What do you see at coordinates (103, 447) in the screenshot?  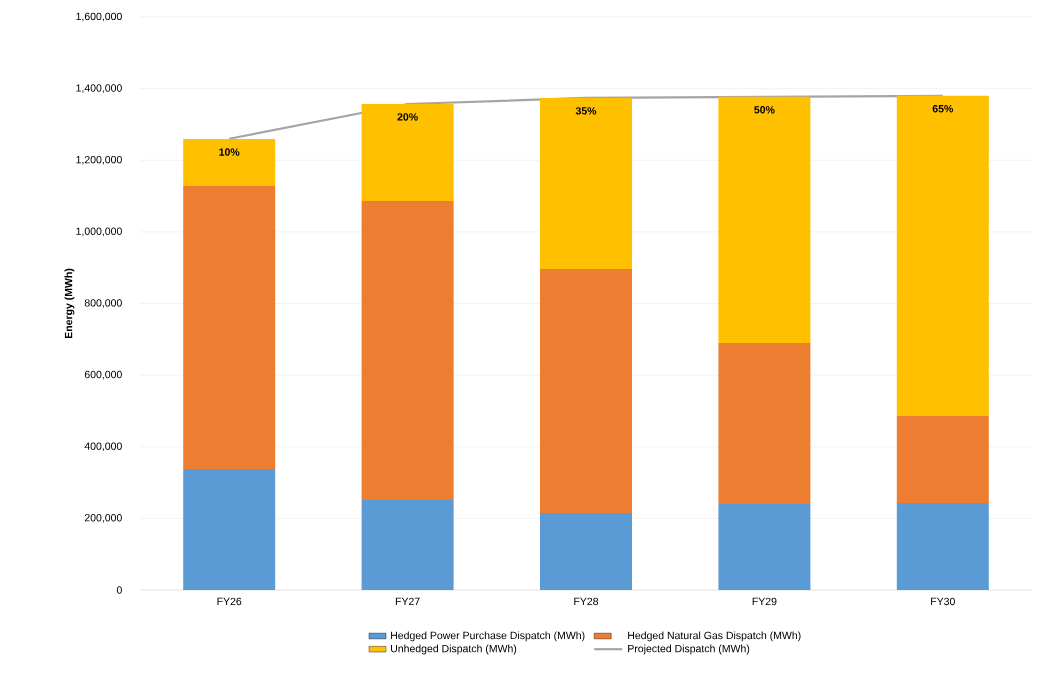 I see `y-tick-label: 400,000` at bounding box center [103, 447].